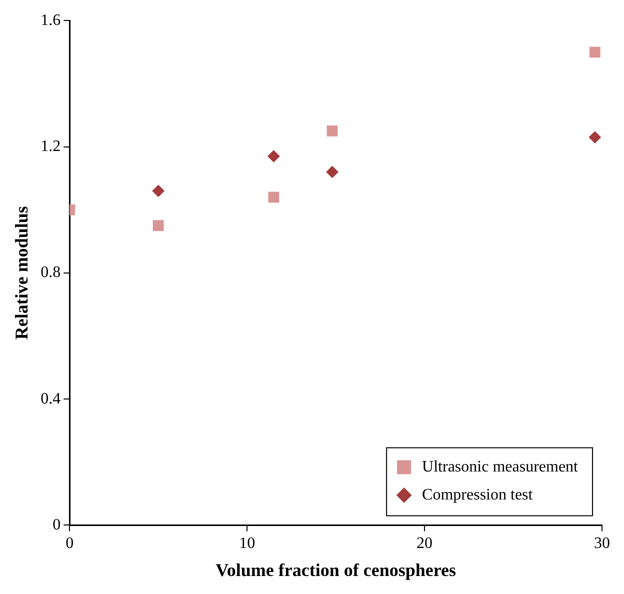 The image size is (624, 594). I want to click on y-tick-label: 0.4, so click(50, 399).